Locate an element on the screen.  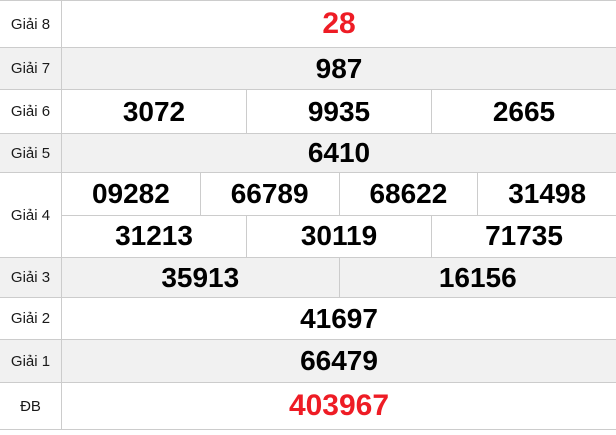
prize-row-giai-2: Giải 2 41697 is located at coordinates (308, 319).